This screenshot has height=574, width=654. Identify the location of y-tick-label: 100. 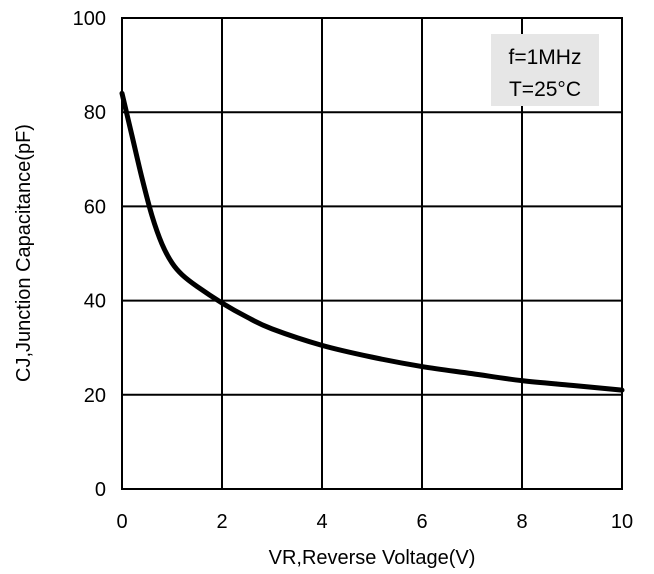
(89, 19).